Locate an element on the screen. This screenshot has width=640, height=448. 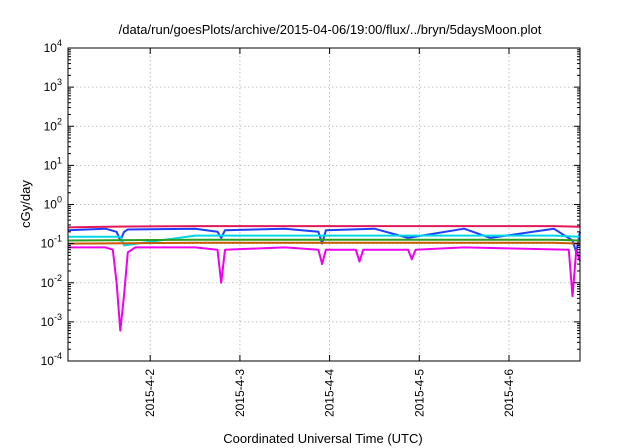
x-axis-label: Coordinated Universal Time (UTC) is located at coordinates (322, 438).